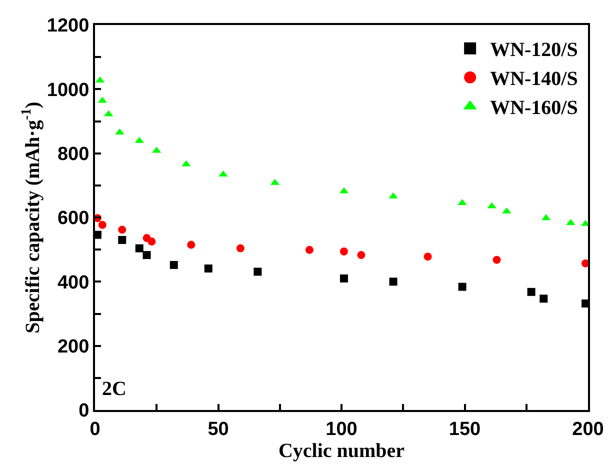  Describe the element at coordinates (114, 389) in the screenshot. I see `annotation: 2C` at that location.